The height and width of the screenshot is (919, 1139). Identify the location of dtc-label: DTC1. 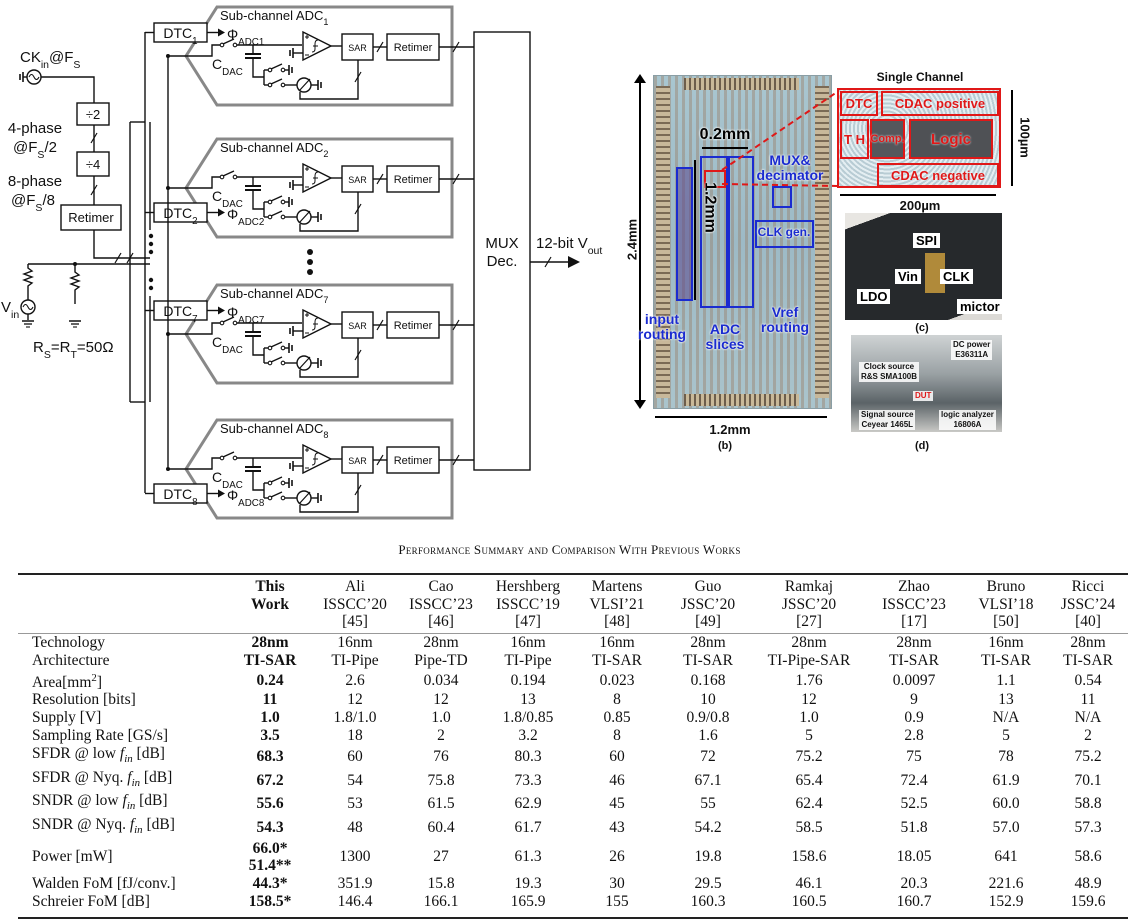
(180, 36).